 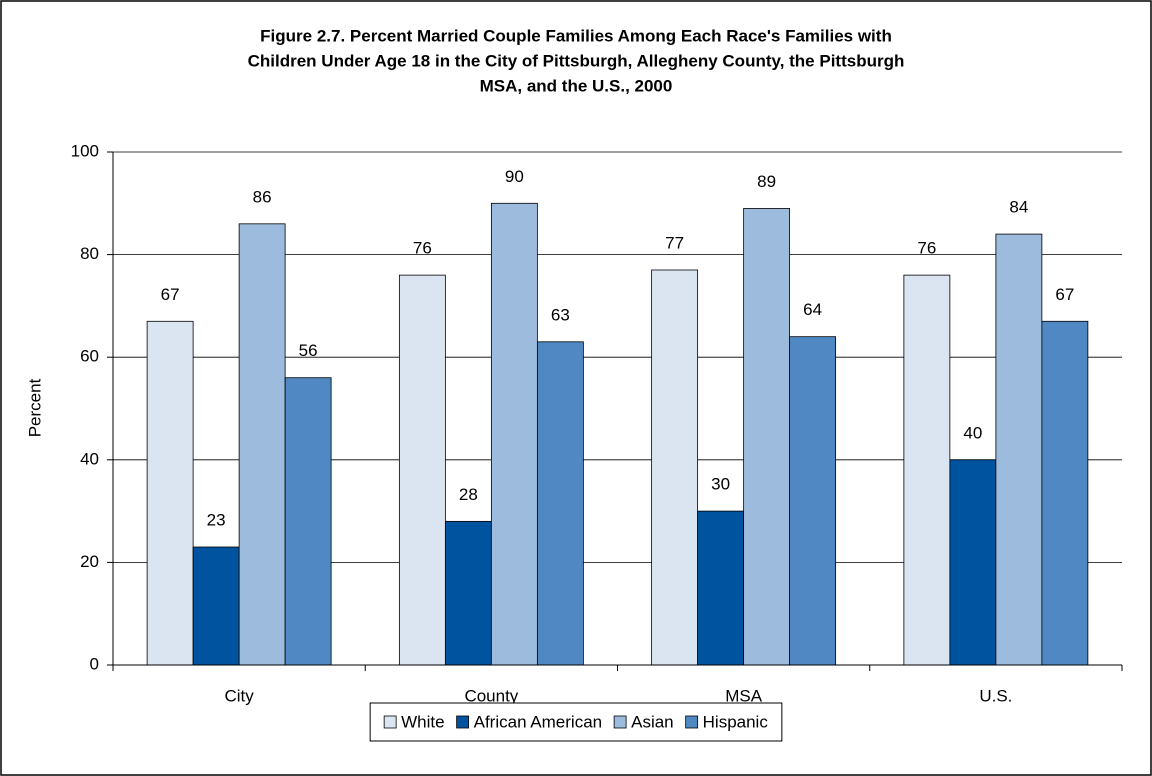 What do you see at coordinates (216, 519) in the screenshot?
I see `data-label: 23` at bounding box center [216, 519].